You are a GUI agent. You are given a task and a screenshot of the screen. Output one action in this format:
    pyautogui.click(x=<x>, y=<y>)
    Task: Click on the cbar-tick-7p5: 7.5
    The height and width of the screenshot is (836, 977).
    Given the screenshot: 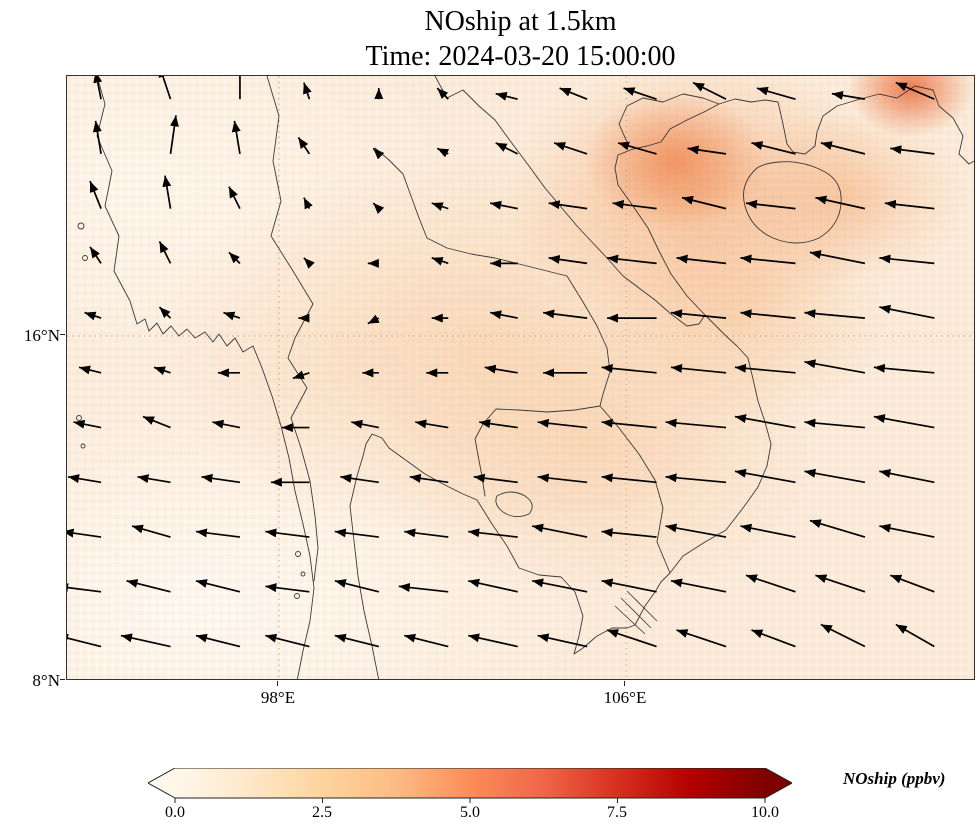 What is the action you would take?
    pyautogui.click(x=617, y=812)
    